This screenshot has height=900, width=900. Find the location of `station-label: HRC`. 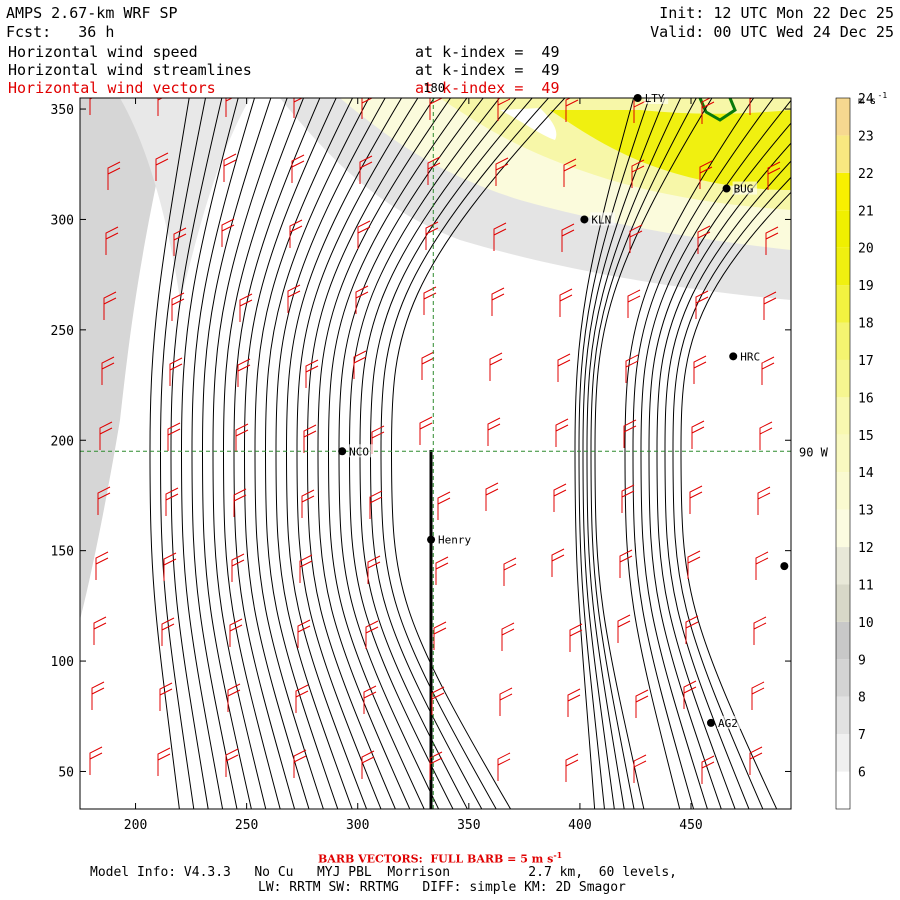

station-label: HRC is located at coordinates (750, 356).